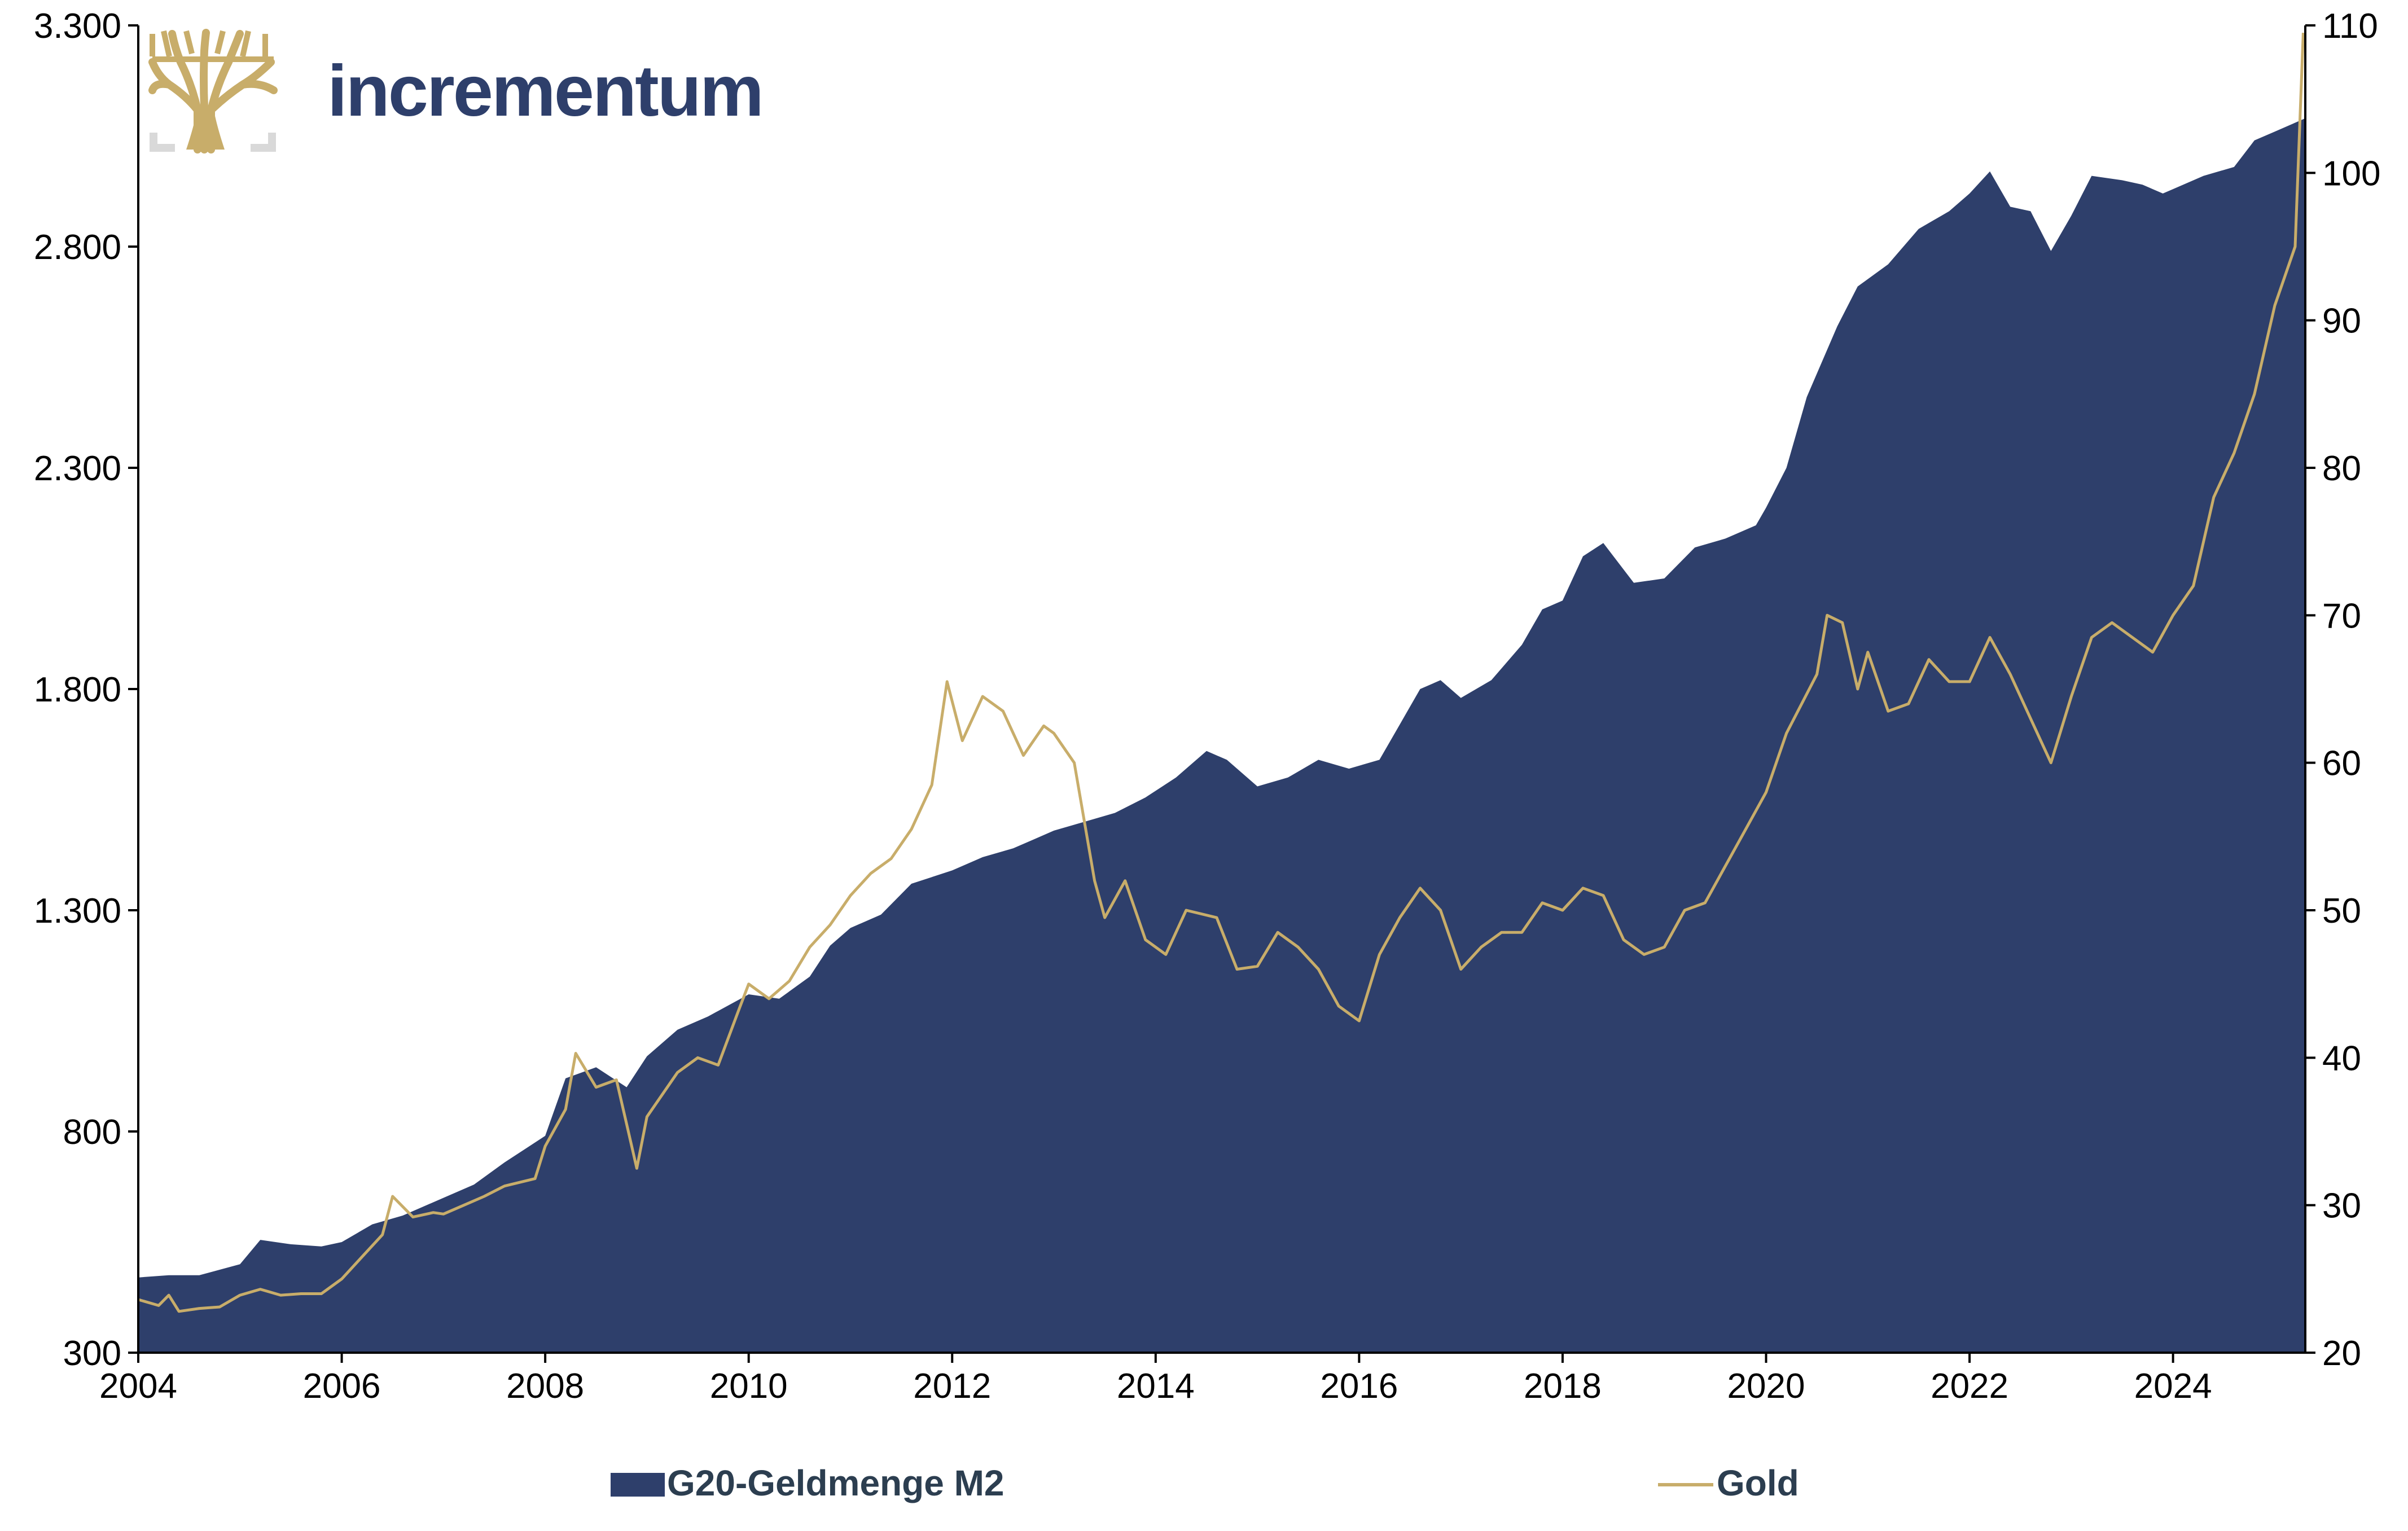 The image size is (2408, 1531). Describe the element at coordinates (836, 1483) in the screenshot. I see `legend-label-m2: G20-Geldmenge M2` at that location.